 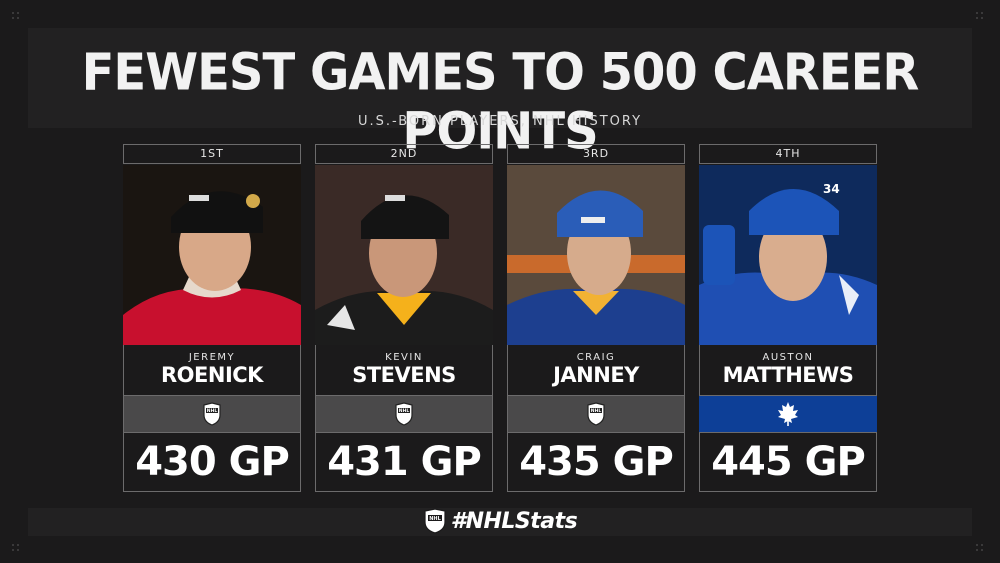 I want to click on player-photo: 34, so click(x=788, y=255).